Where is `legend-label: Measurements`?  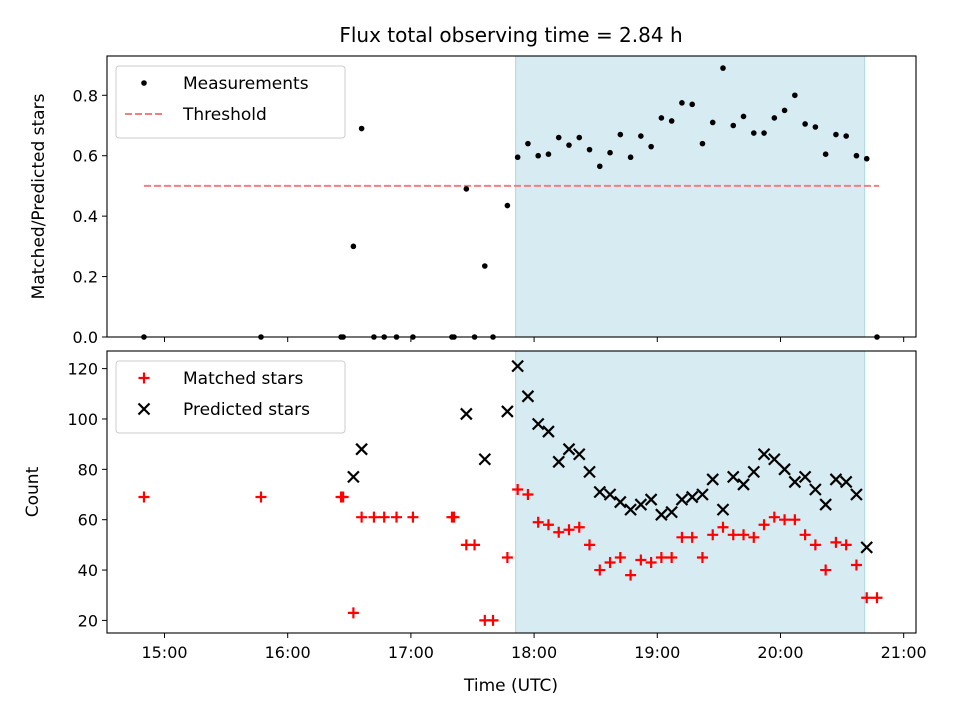
legend-label: Measurements is located at coordinates (246, 84).